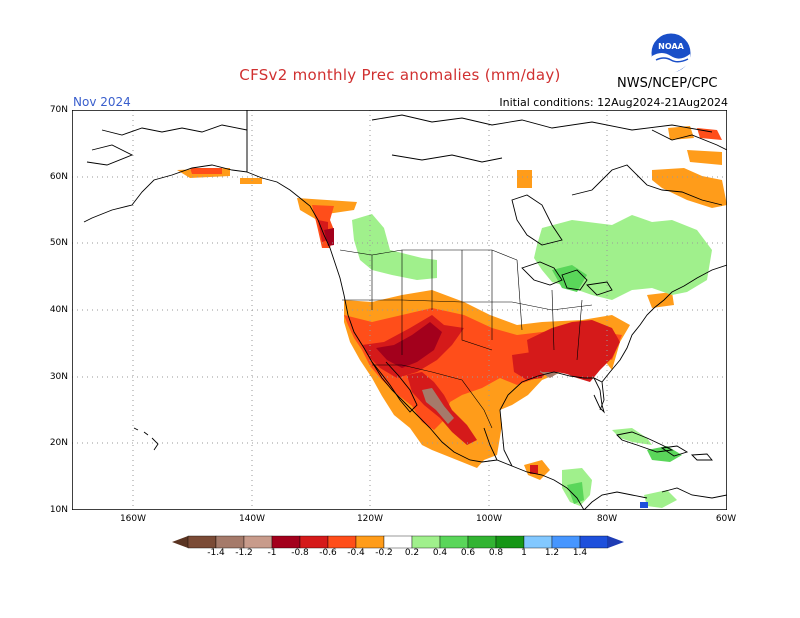 The height and width of the screenshot is (618, 800). I want to click on lon-label: 140W, so click(252, 519).